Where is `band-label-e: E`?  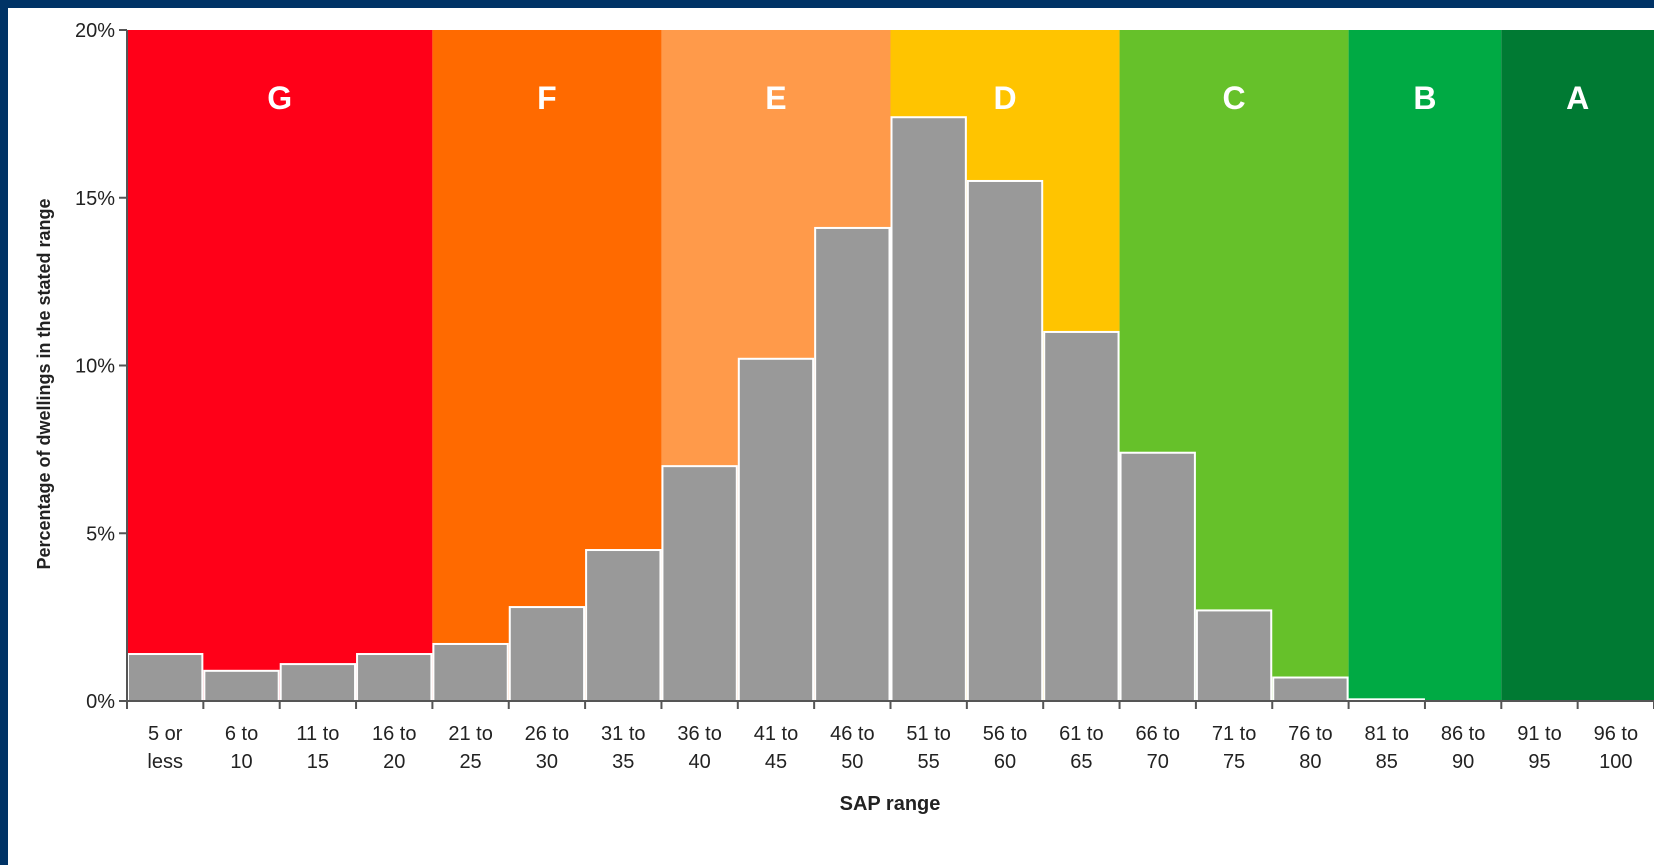 band-label-e: E is located at coordinates (775, 98).